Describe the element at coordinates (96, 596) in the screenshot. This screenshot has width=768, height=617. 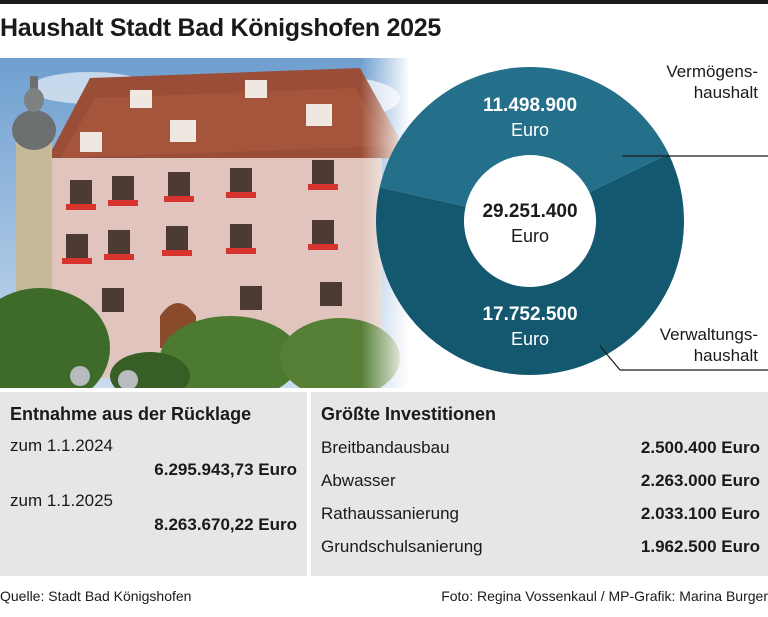
I see `source-note: Quelle: Stadt Bad Königshofen` at that location.